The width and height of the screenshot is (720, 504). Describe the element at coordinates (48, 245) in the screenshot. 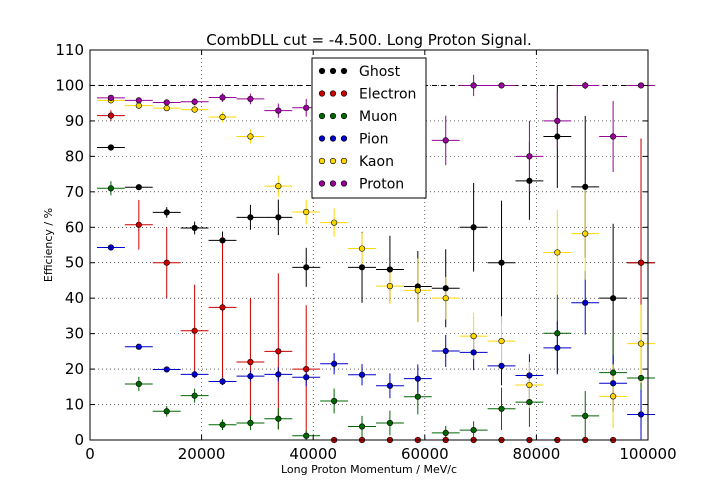

I see `y-axis-label: Efficiency / %` at that location.